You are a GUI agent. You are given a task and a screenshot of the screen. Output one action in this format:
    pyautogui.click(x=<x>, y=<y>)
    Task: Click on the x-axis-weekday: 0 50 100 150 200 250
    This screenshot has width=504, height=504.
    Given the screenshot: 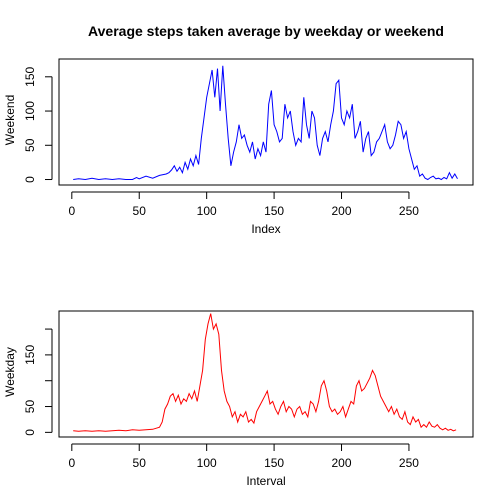 What is the action you would take?
    pyautogui.click(x=243, y=456)
    